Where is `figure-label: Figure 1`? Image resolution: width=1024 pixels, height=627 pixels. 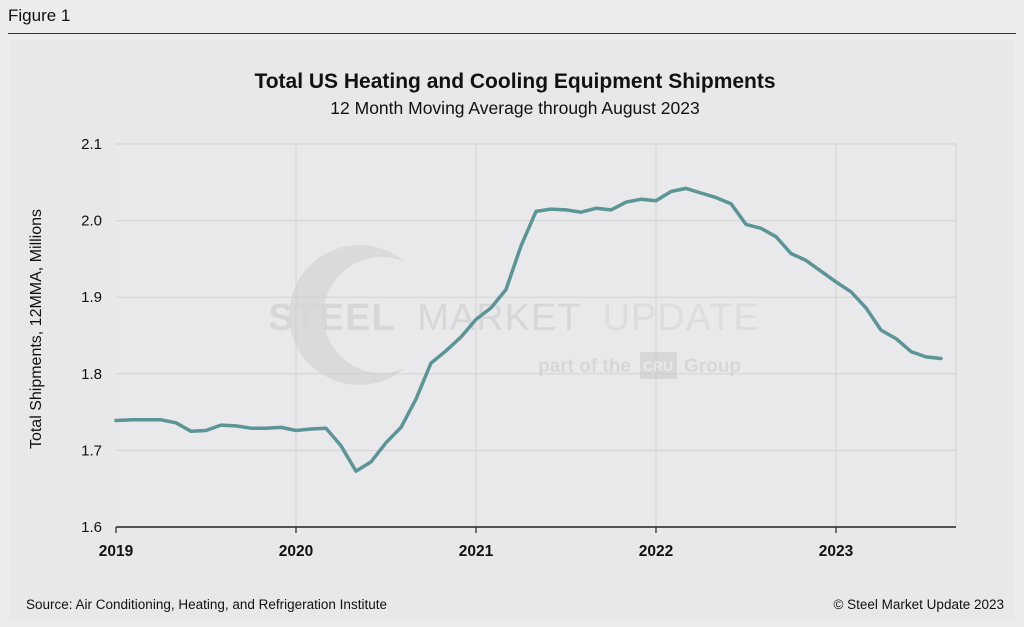 figure-label: Figure 1 is located at coordinates (39, 15).